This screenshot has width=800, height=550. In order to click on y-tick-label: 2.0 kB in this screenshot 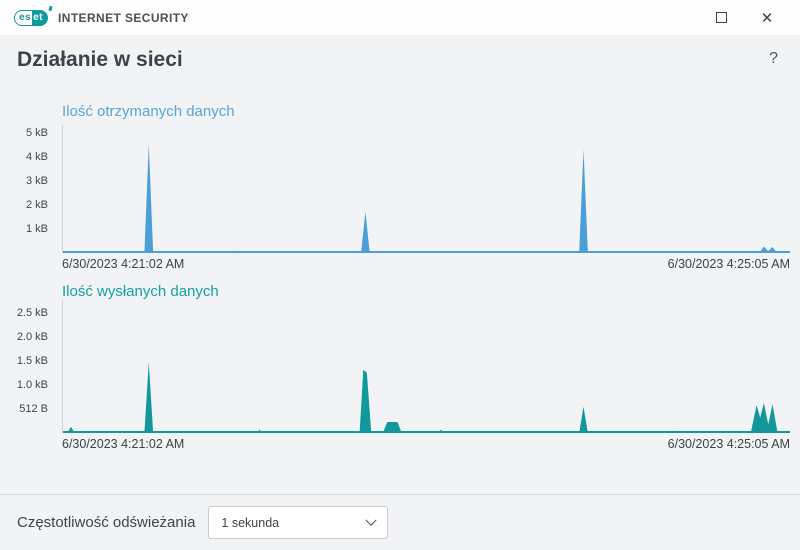, I will do `click(32, 336)`.